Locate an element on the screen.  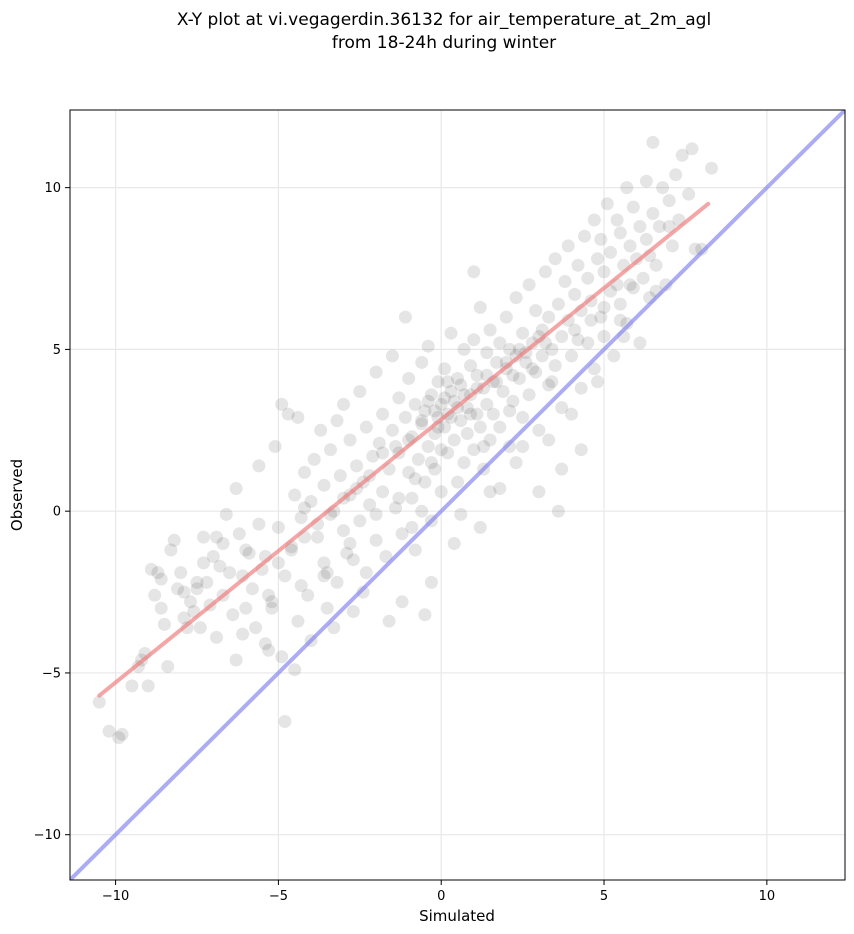
y-axis-label: Observed is located at coordinates (17, 495).